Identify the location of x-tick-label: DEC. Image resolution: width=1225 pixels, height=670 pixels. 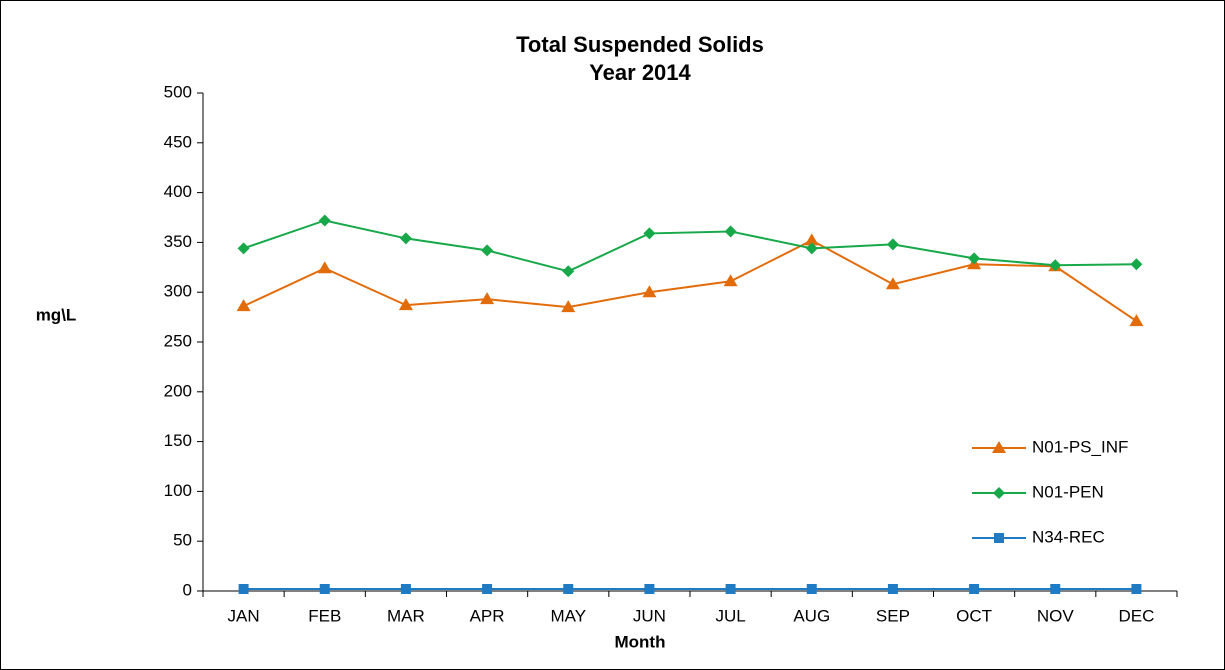
(1136, 615).